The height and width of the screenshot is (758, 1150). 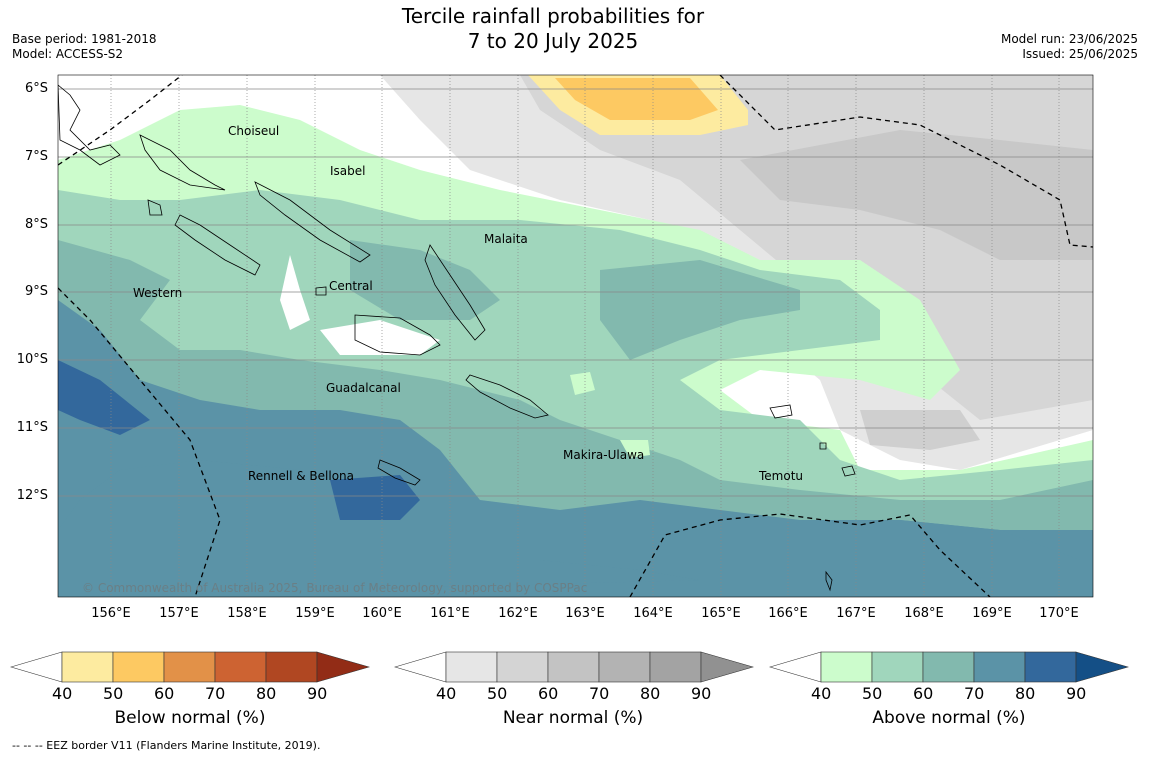 I want to click on title-line-1: Tercile rainfall probabilities for, so click(x=553, y=16).